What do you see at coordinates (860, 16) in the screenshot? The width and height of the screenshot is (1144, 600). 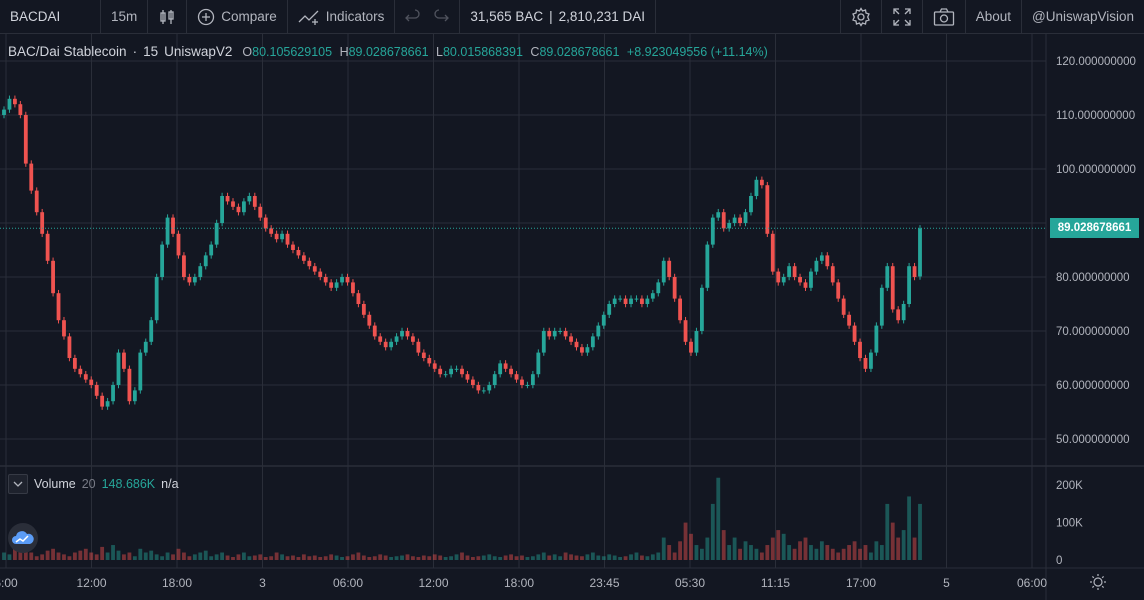 I see `settings-button` at bounding box center [860, 16].